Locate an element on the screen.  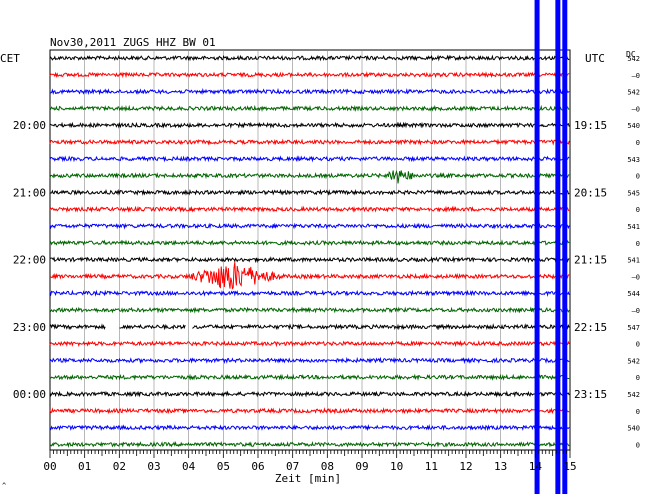
left-time-labels: 20:00 21:00 22:00 23:00 00:00 is located at coordinates (29, 260).